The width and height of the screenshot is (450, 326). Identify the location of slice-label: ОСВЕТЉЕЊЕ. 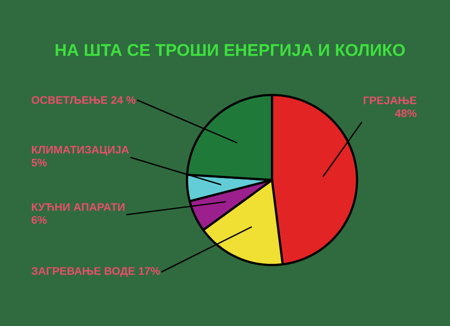
(70, 100).